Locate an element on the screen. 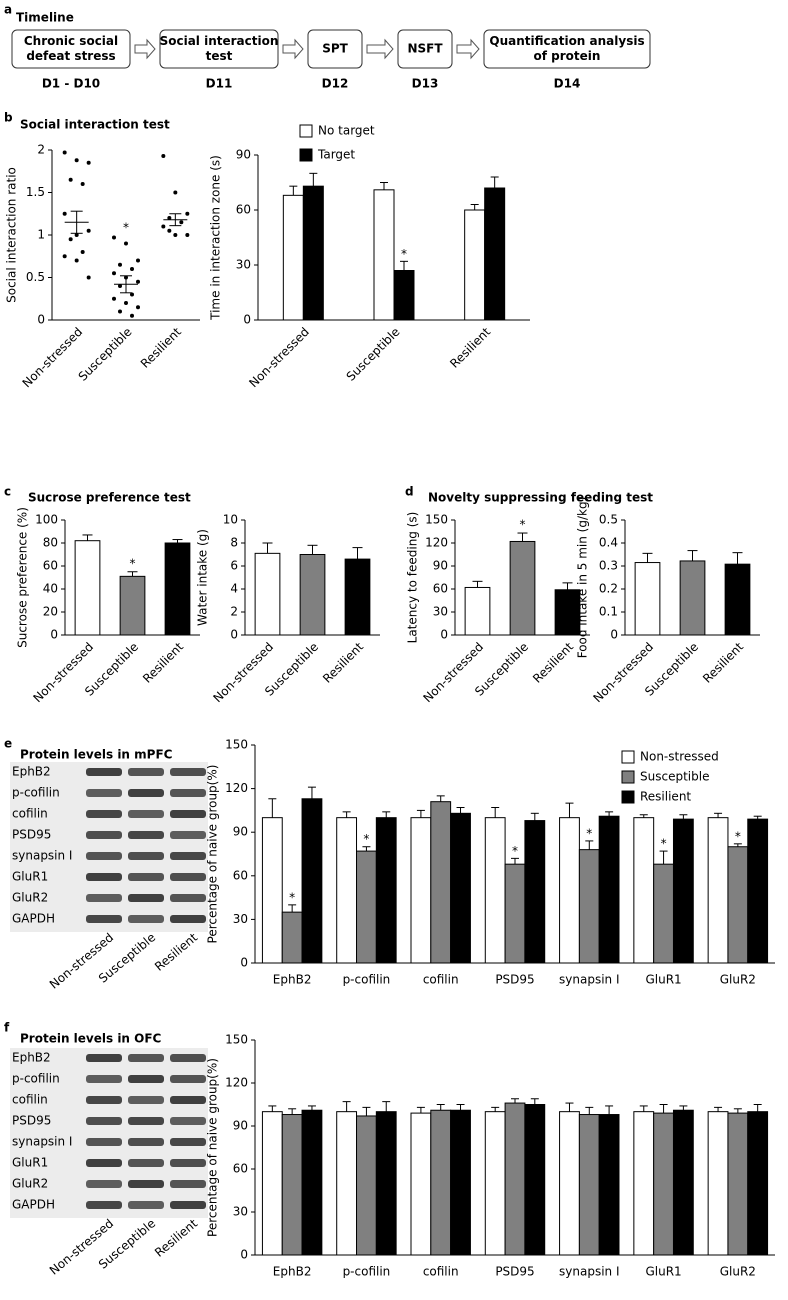  blot-protein-label: GluR1 is located at coordinates (30, 1163).